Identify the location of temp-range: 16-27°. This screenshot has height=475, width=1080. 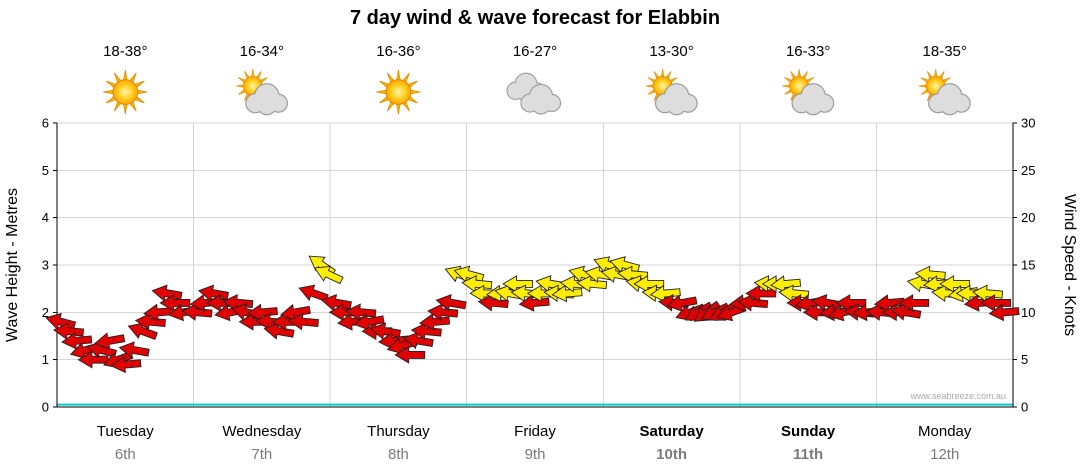
(535, 51).